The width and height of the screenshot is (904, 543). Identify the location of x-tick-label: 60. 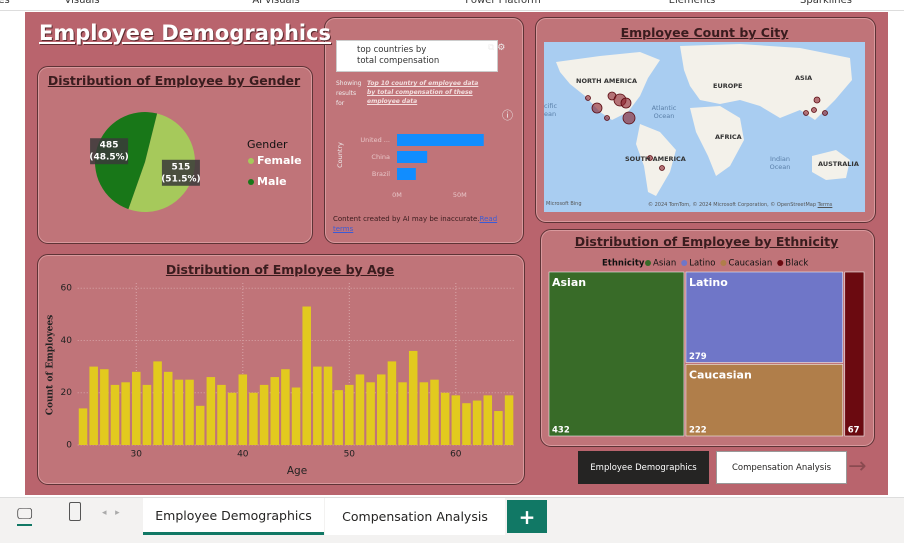
(456, 455).